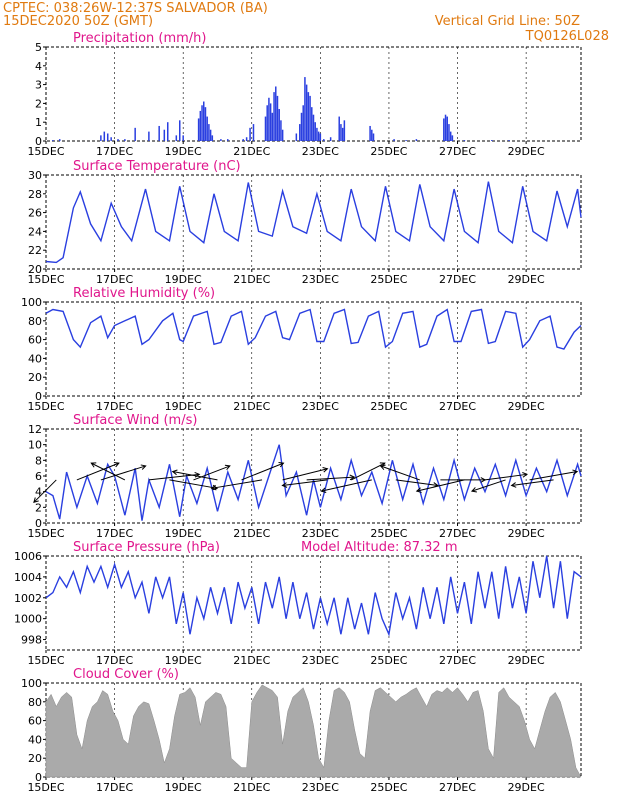  I want to click on wind-title: Surface Wind (m/s), so click(135, 420).